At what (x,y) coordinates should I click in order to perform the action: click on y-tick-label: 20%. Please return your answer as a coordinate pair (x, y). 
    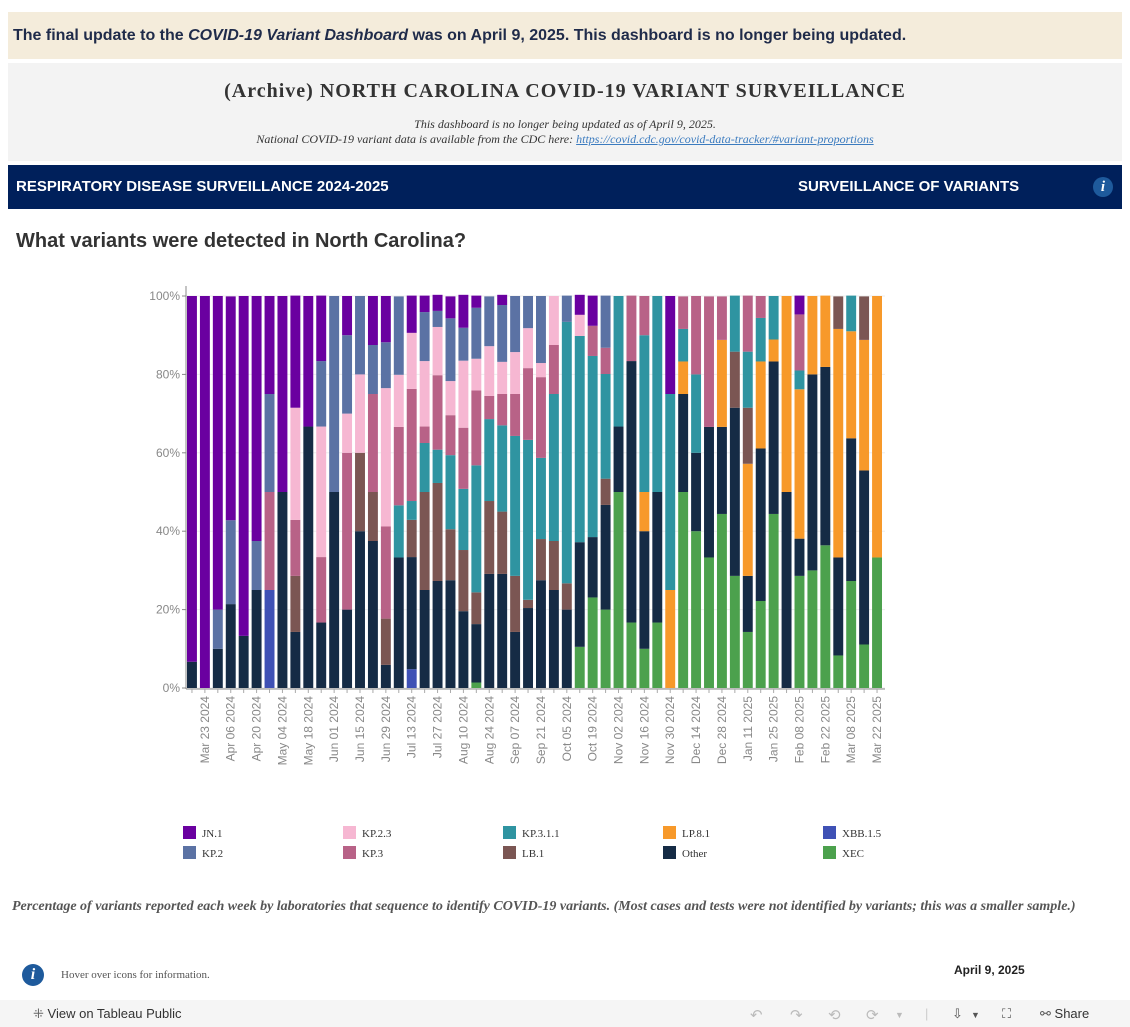
    Looking at the image, I should click on (168, 610).